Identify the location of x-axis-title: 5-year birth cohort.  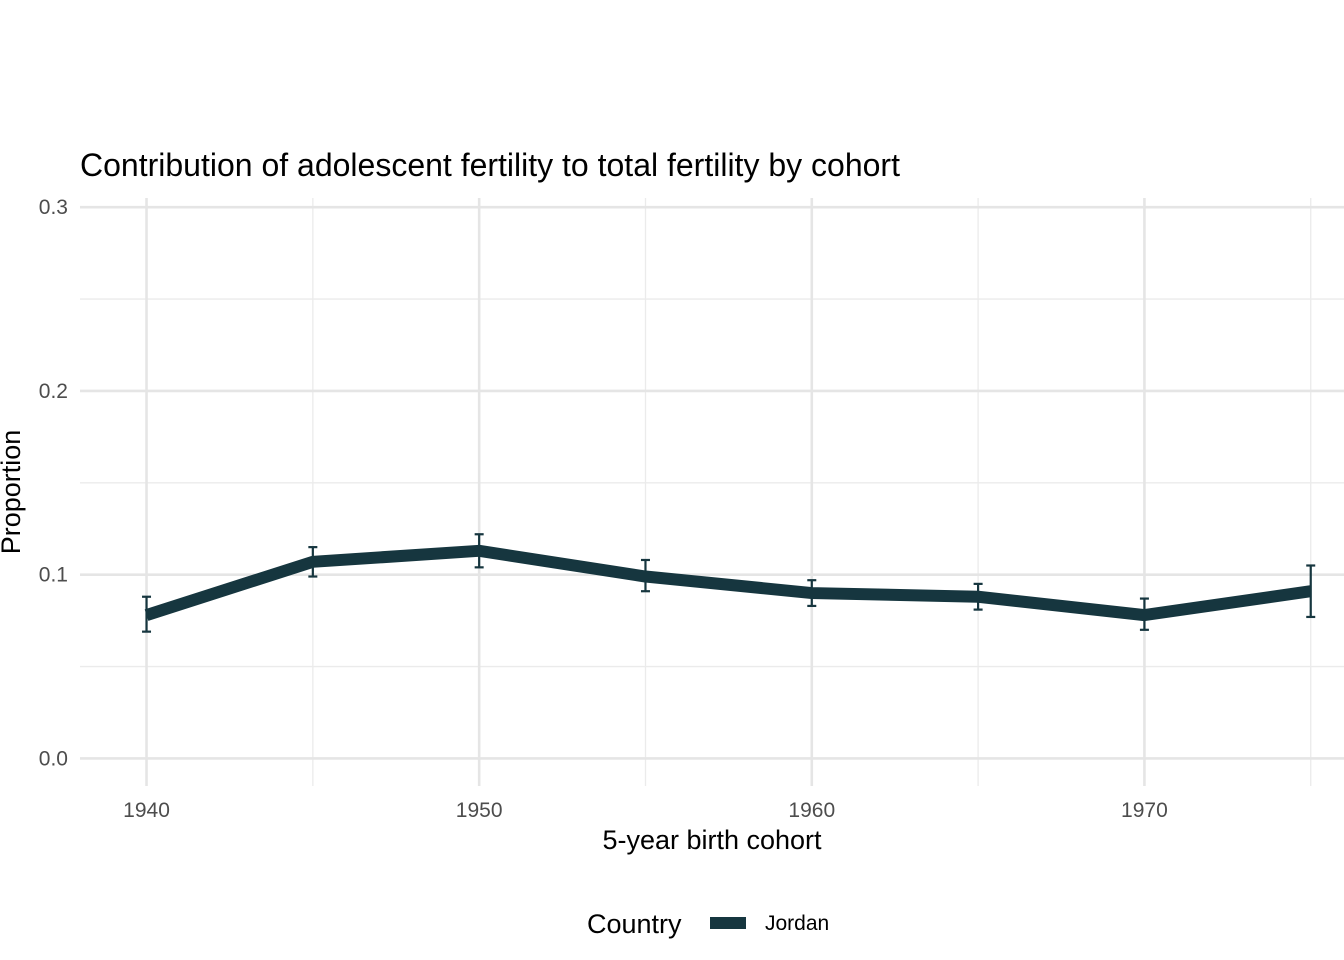
(712, 840).